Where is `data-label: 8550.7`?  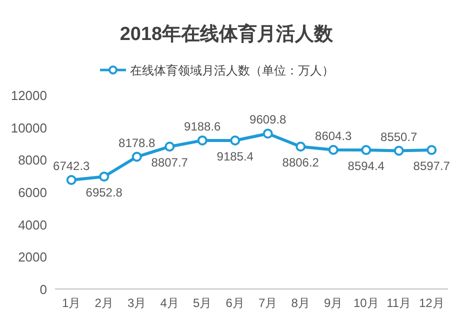 data-label: 8550.7 is located at coordinates (399, 137).